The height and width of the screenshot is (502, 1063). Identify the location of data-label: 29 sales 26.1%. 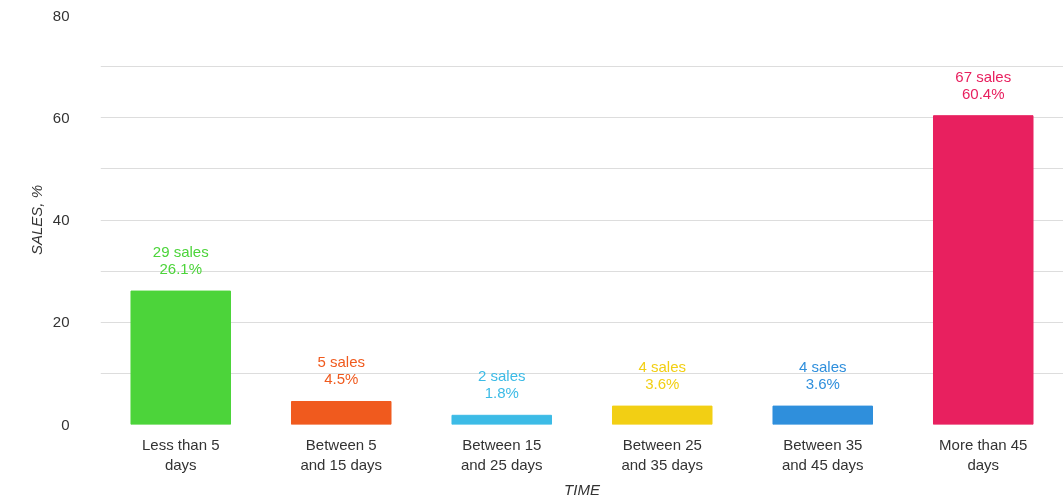
(180, 260).